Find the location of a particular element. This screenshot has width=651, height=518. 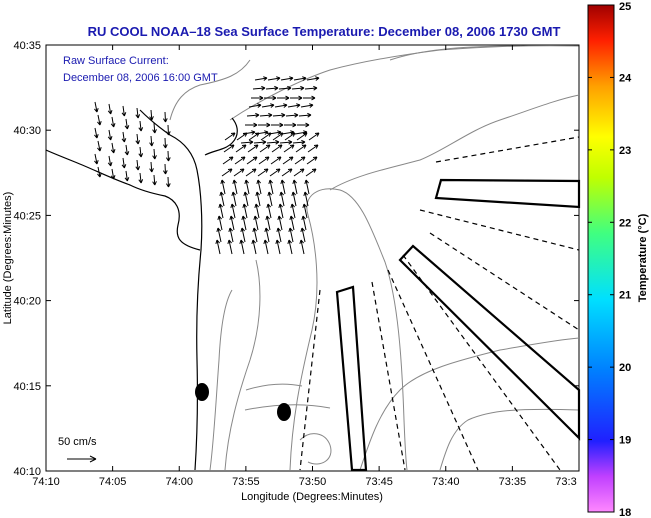

colorbar-ticks is located at coordinates (601, 258).